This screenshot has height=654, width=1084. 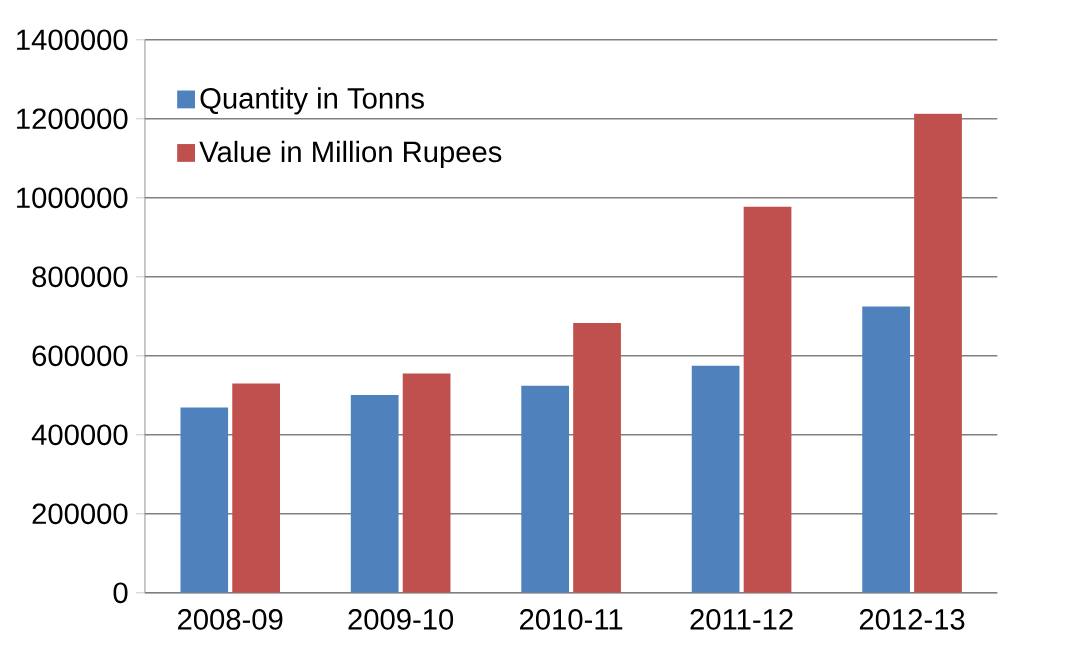 What do you see at coordinates (401, 619) in the screenshot?
I see `x-tick-label: 2009-10` at bounding box center [401, 619].